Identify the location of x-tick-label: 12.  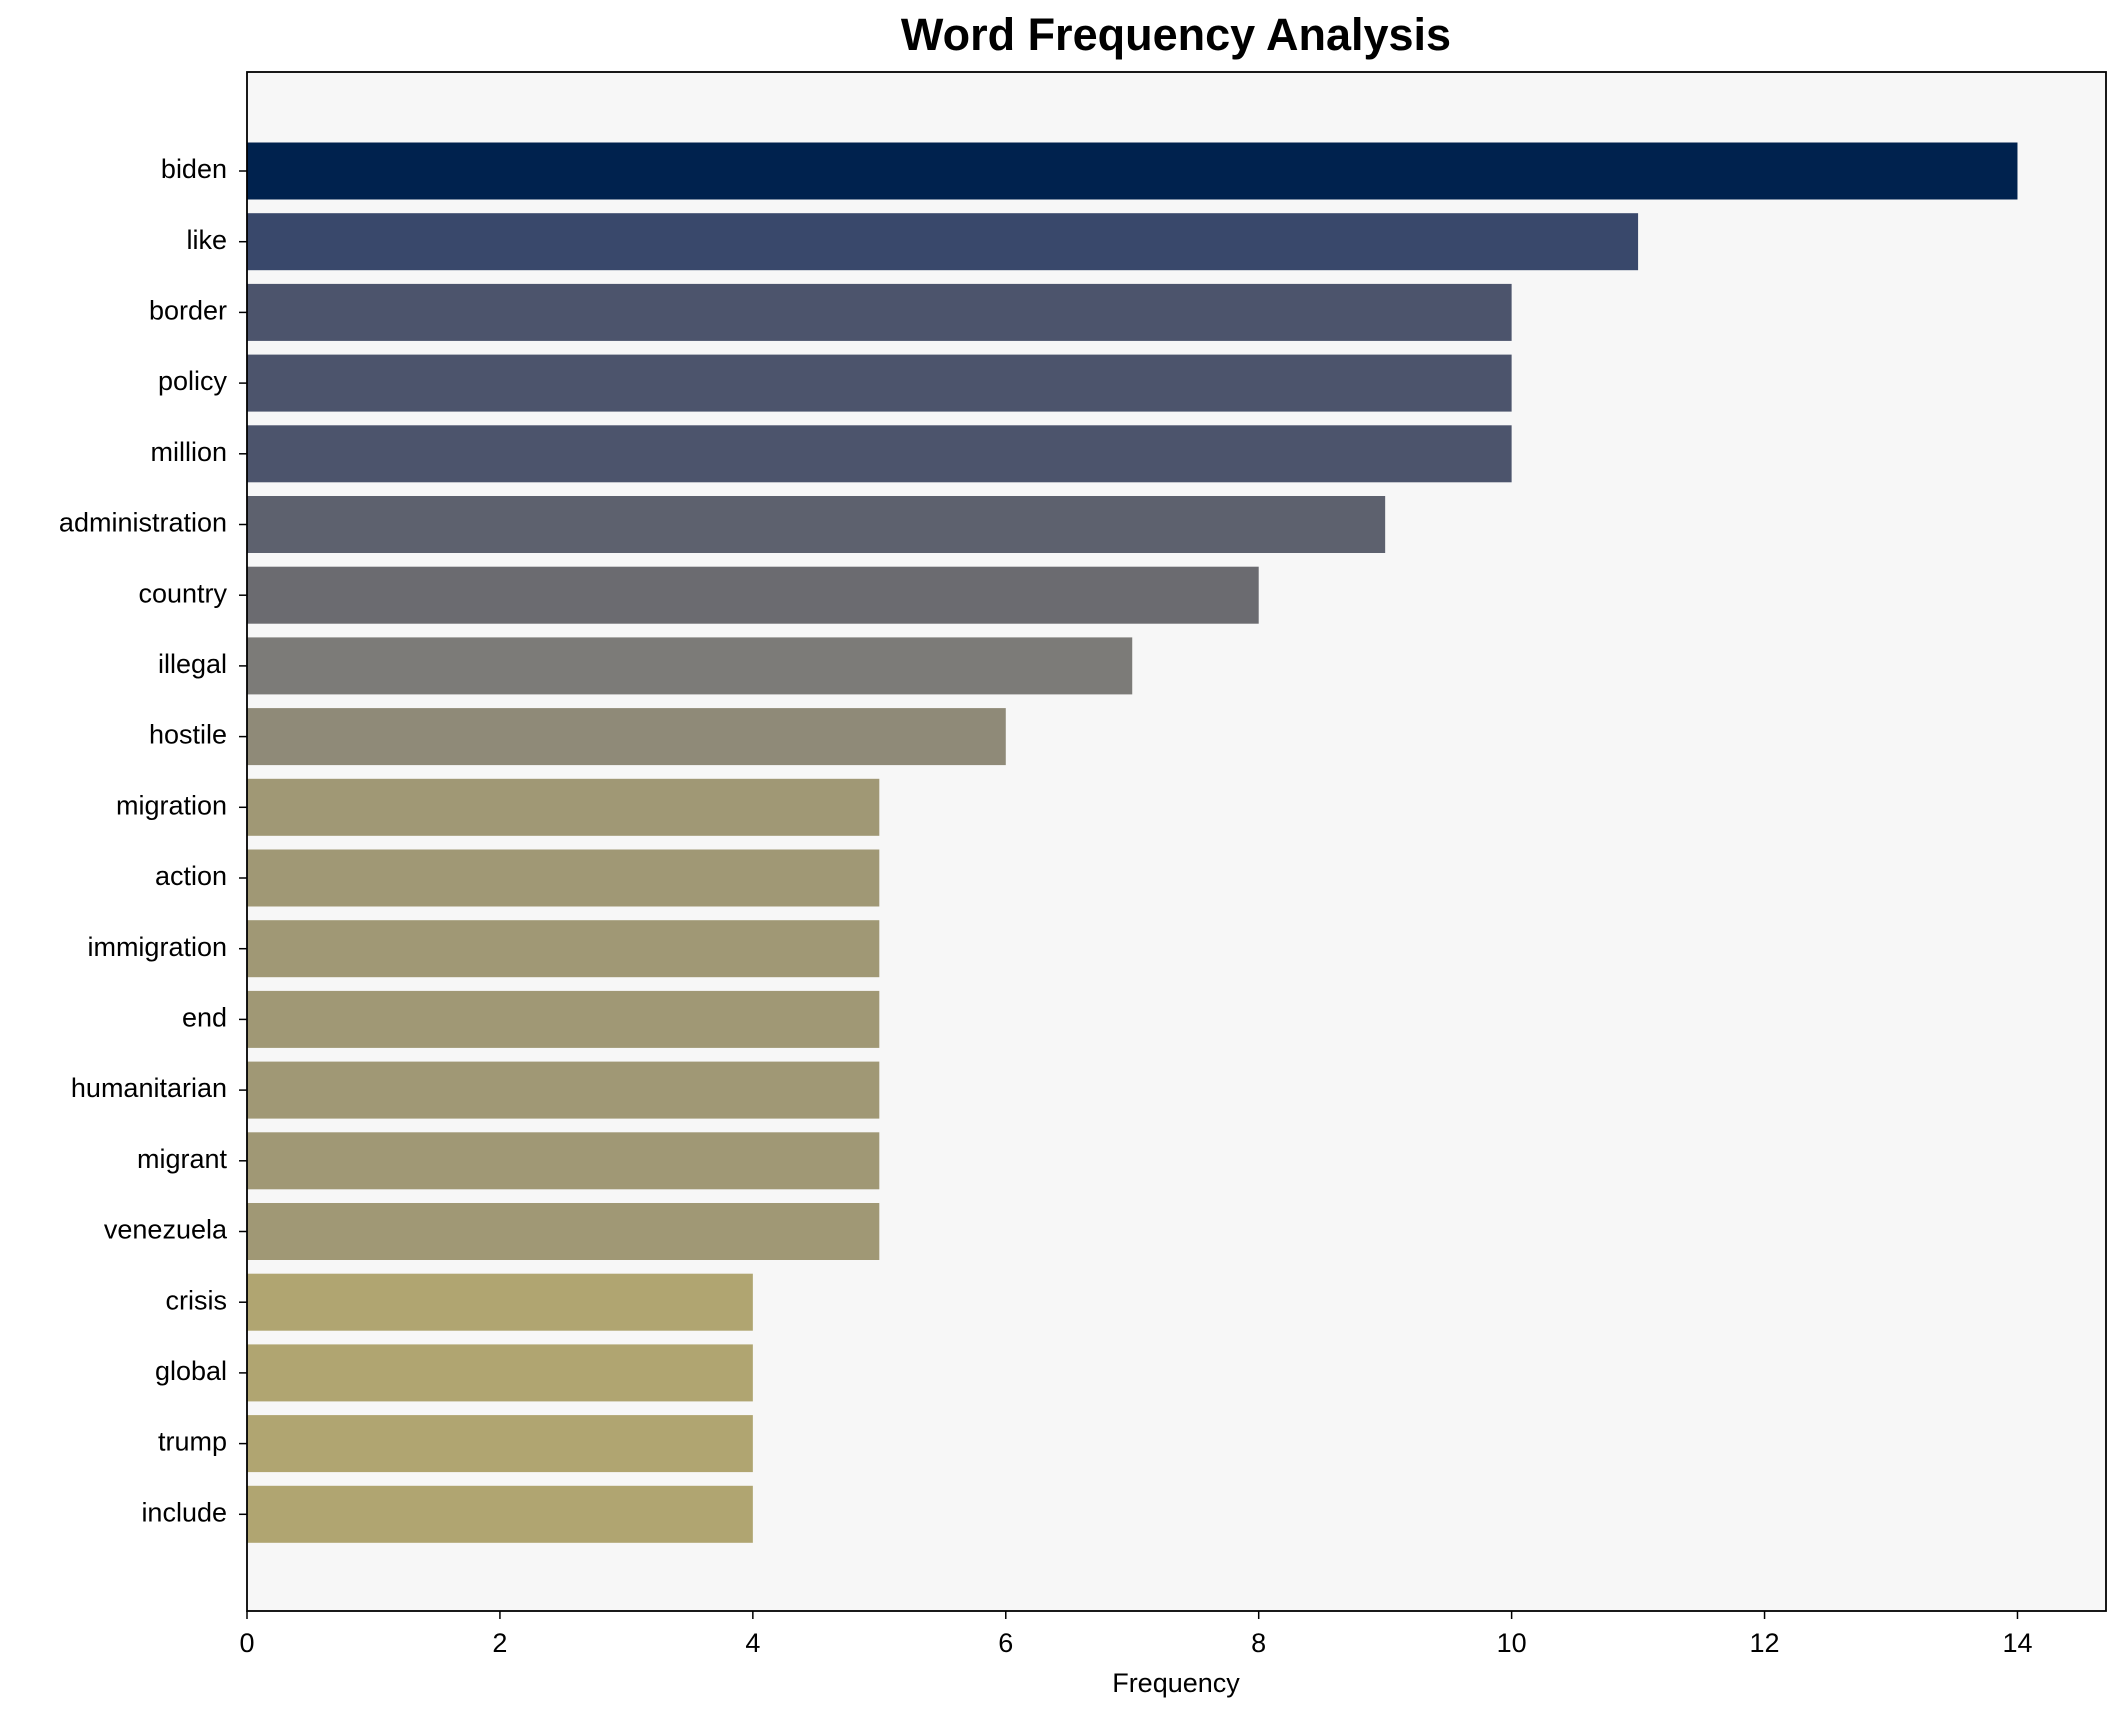
(1765, 1643).